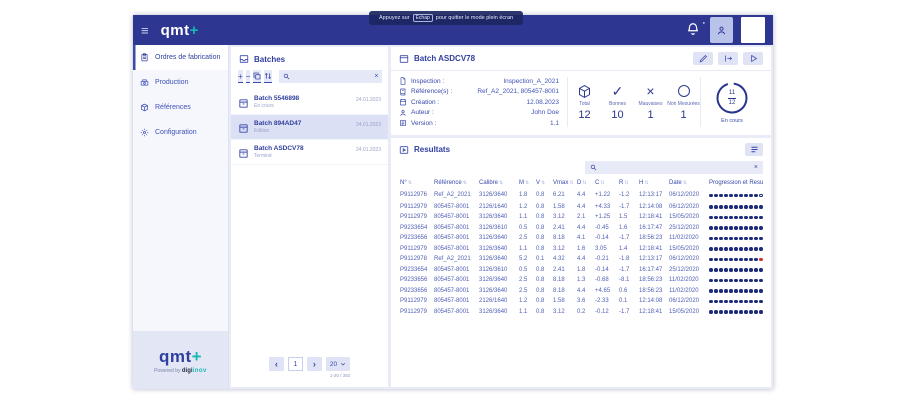  Describe the element at coordinates (644, 183) in the screenshot. I see `column-header-h: H⇅` at that location.